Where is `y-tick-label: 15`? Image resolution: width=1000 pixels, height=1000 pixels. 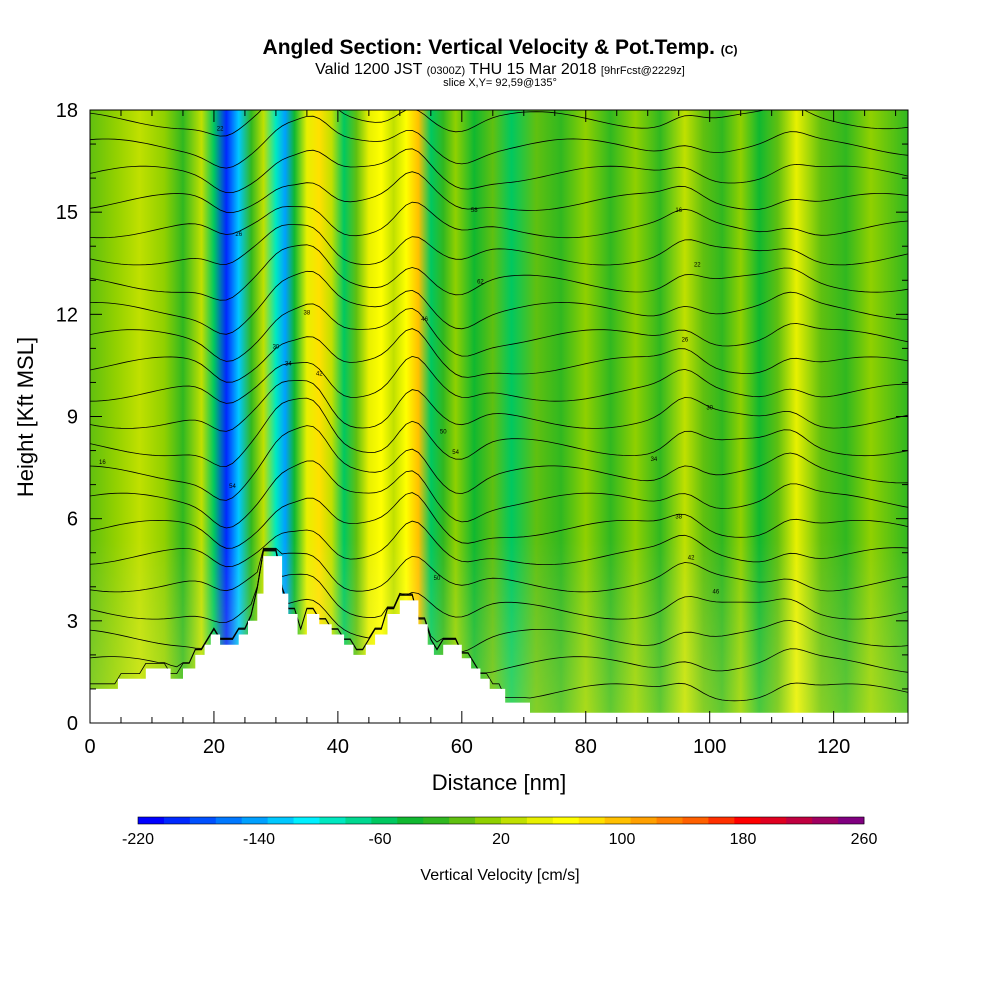 y-tick-label: 15 is located at coordinates (67, 213).